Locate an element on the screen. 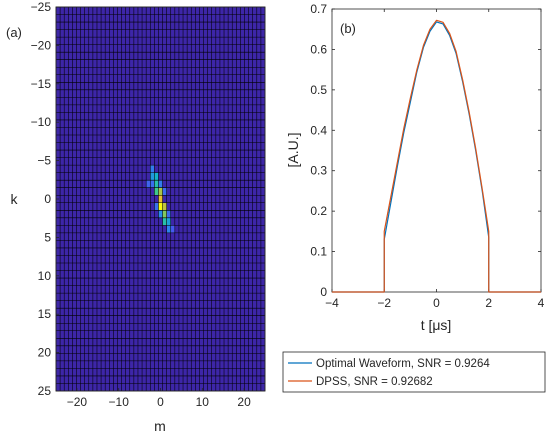  heatmap-x-tick-label: −20 is located at coordinates (77, 402).